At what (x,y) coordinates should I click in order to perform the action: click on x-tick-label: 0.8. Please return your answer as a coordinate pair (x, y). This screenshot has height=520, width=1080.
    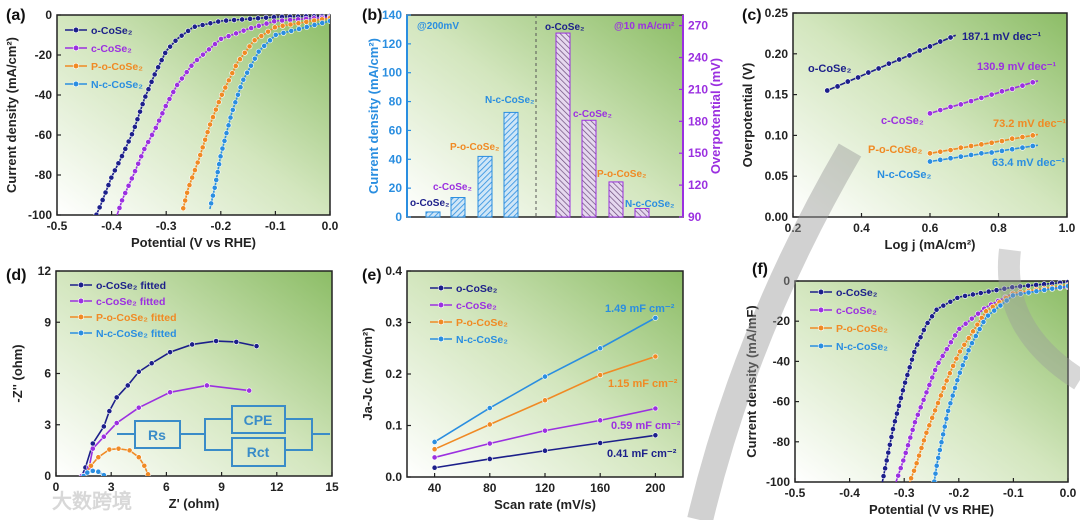
    Looking at the image, I should click on (998, 228).